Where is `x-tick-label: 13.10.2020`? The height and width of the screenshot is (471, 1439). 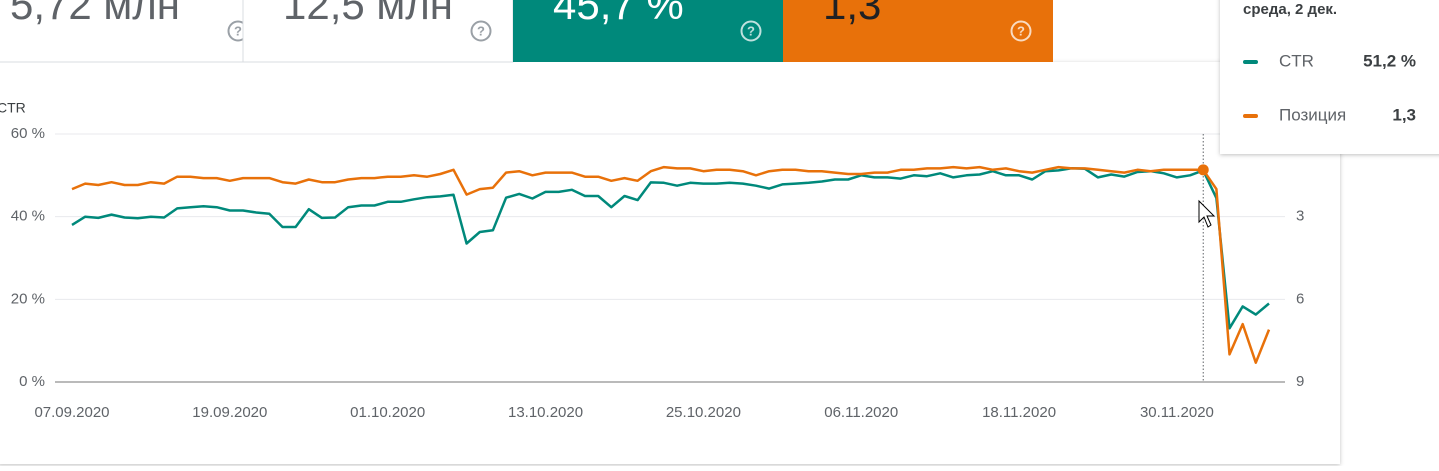 x-tick-label: 13.10.2020 is located at coordinates (545, 412).